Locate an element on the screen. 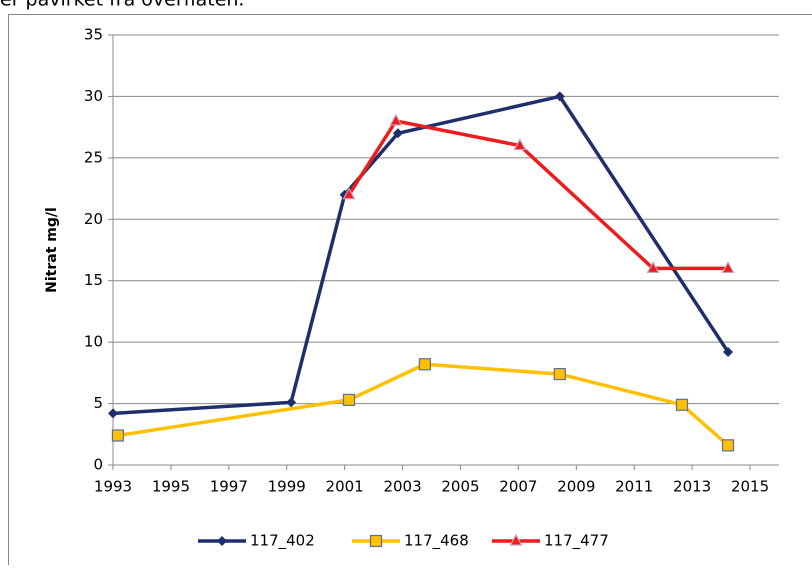 The height and width of the screenshot is (569, 812). x-tick-label: 2015 is located at coordinates (750, 487).